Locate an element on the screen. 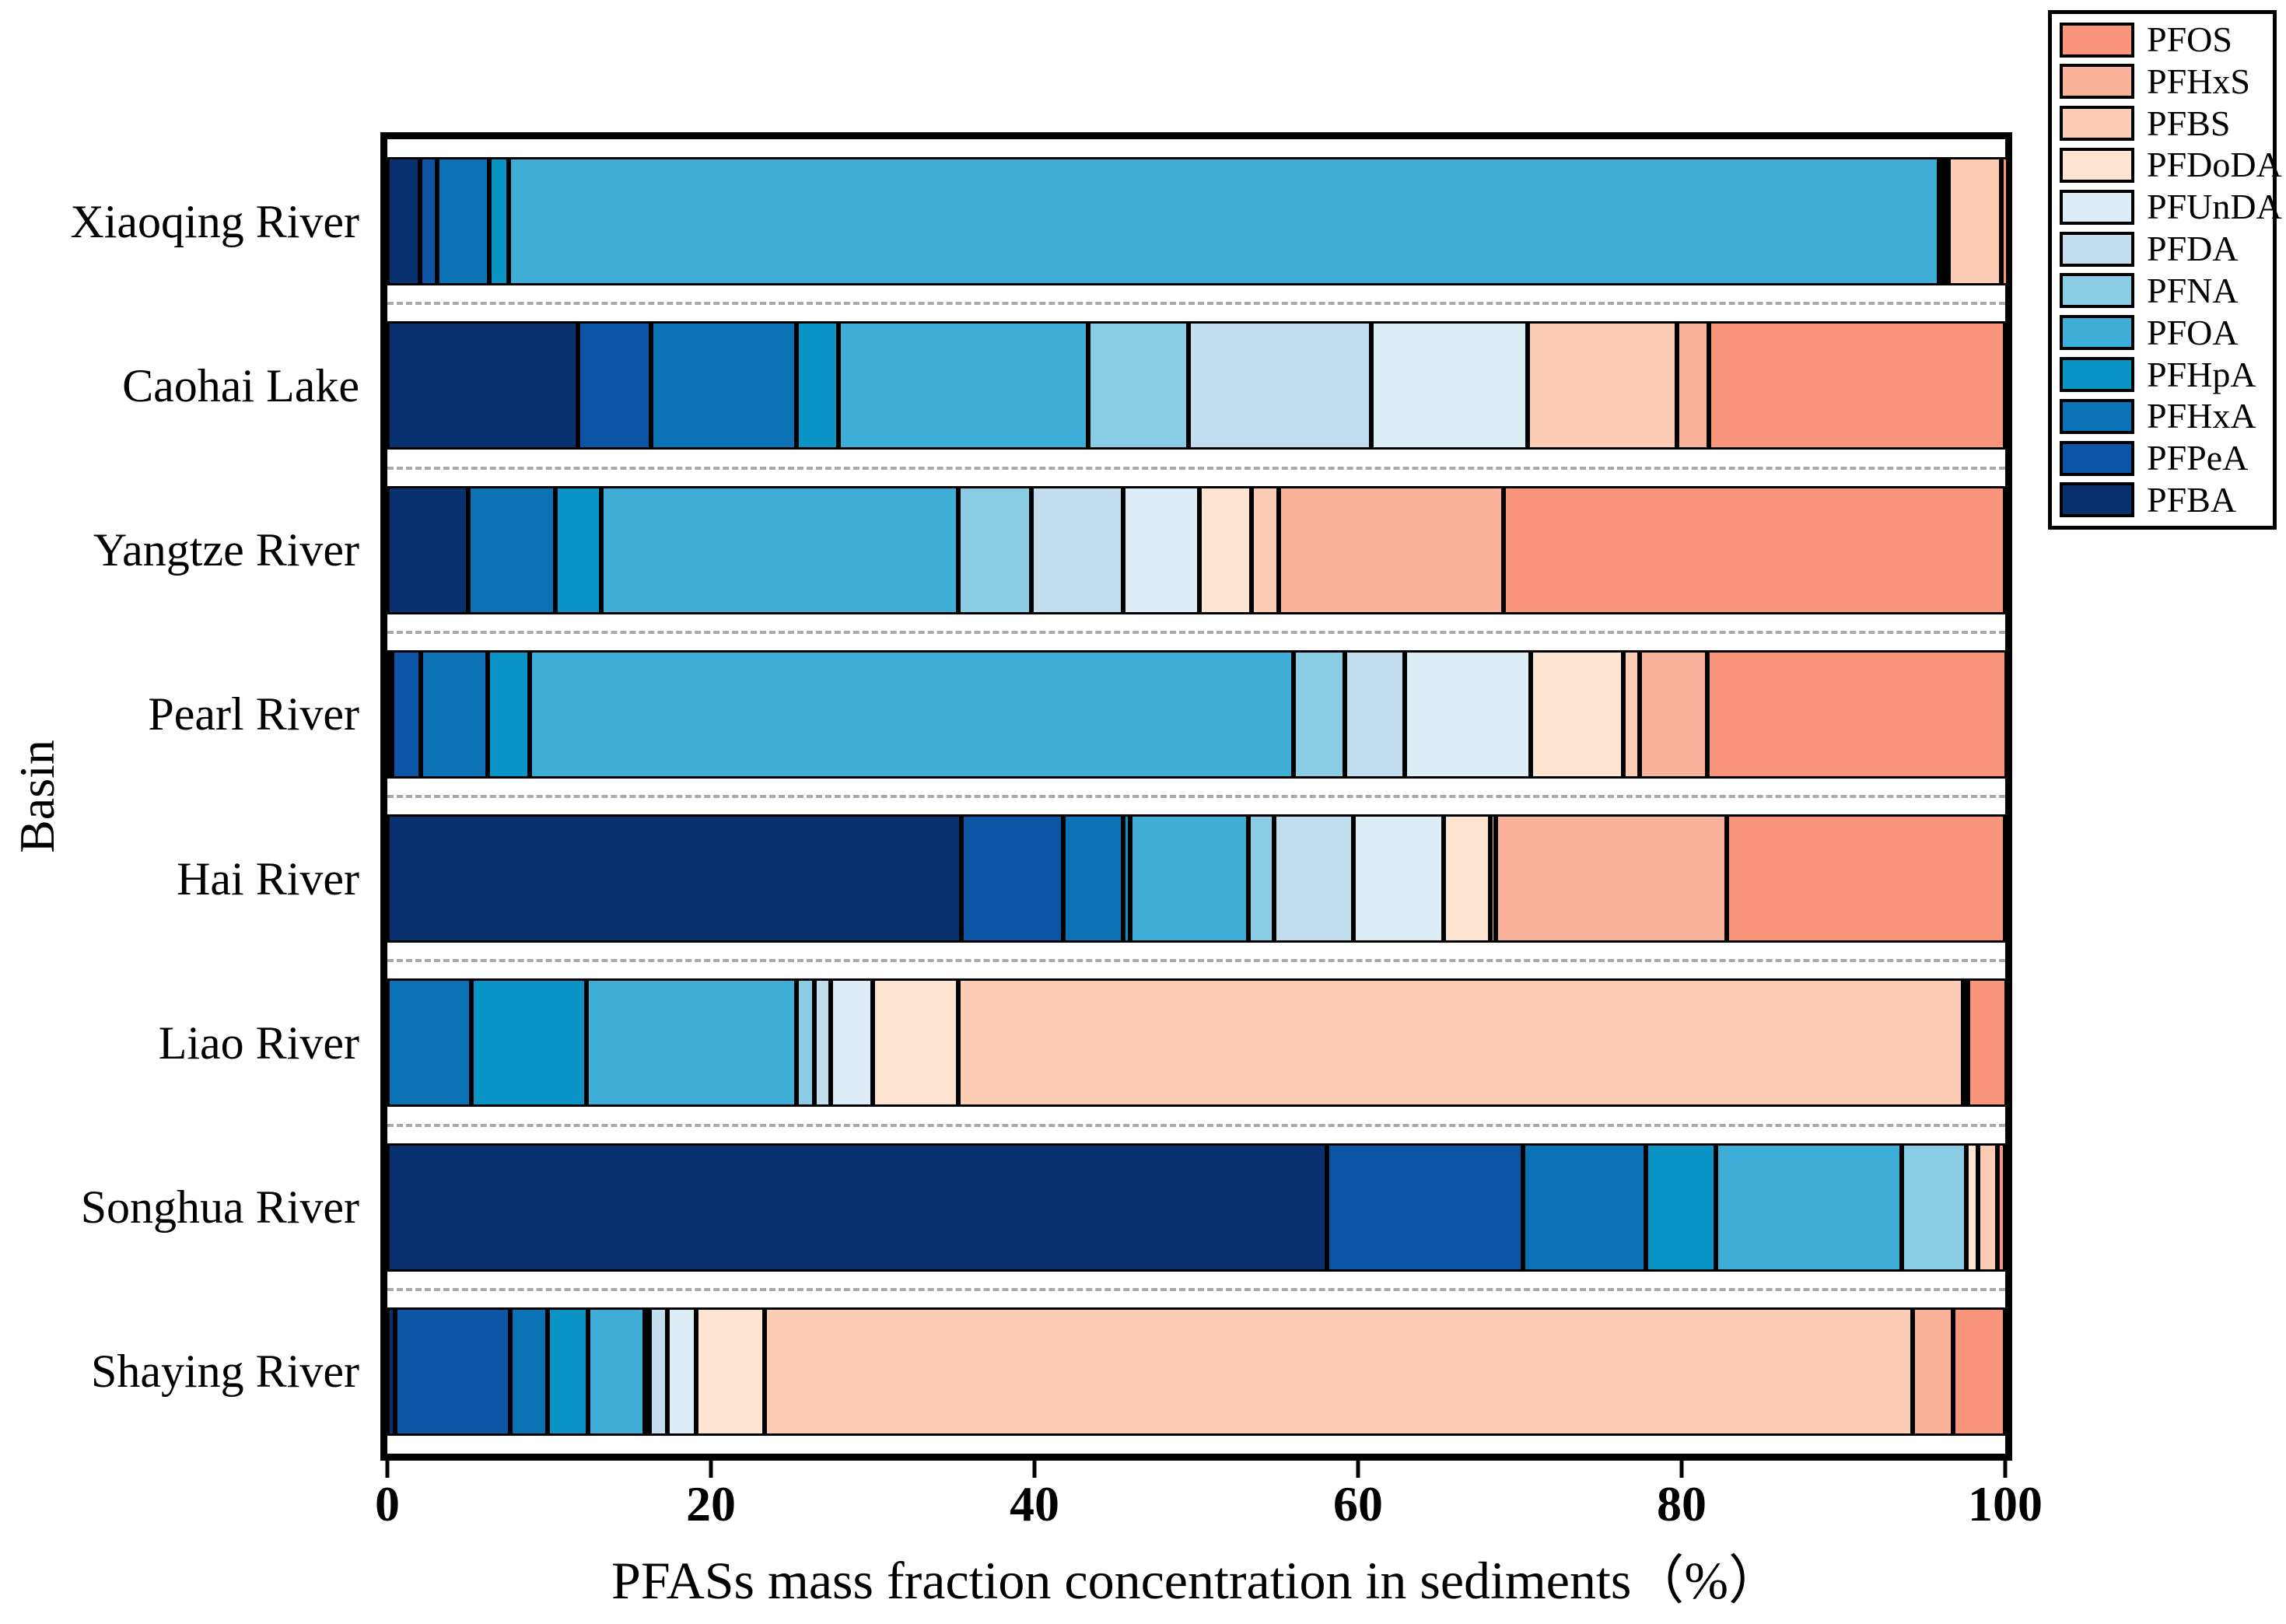  legend-label-pfhxa: PFHxA is located at coordinates (2202, 416).